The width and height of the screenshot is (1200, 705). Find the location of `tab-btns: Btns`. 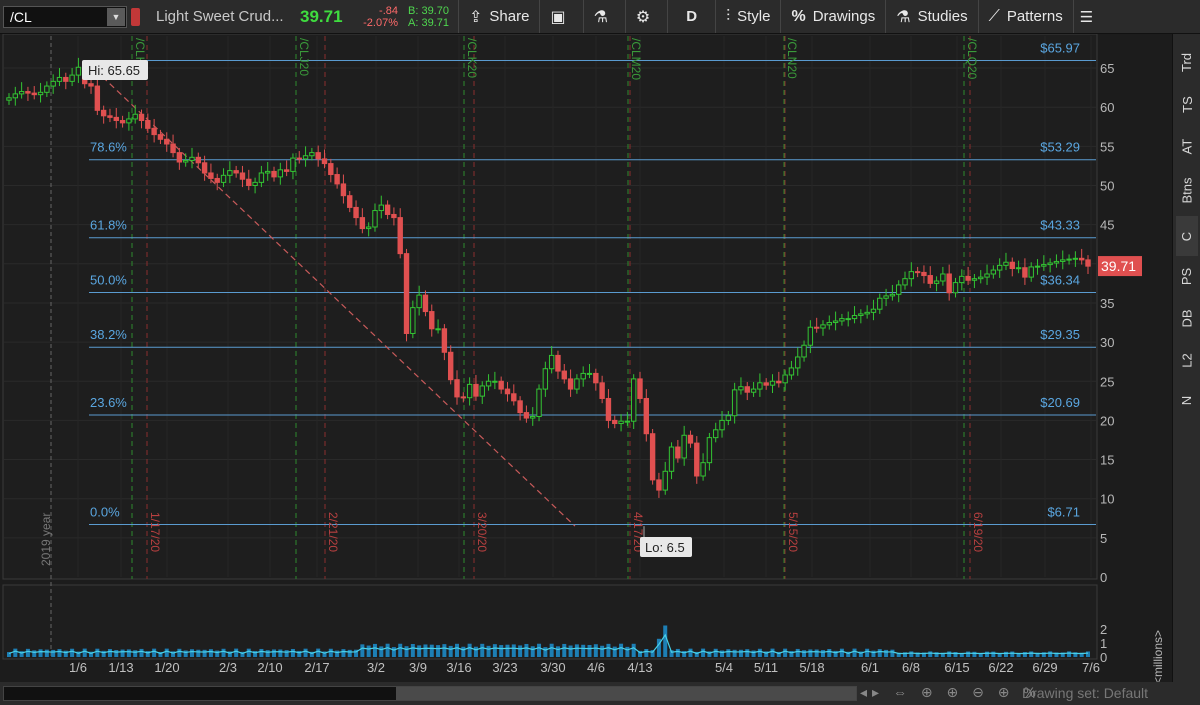

tab-btns: Btns is located at coordinates (1187, 190).